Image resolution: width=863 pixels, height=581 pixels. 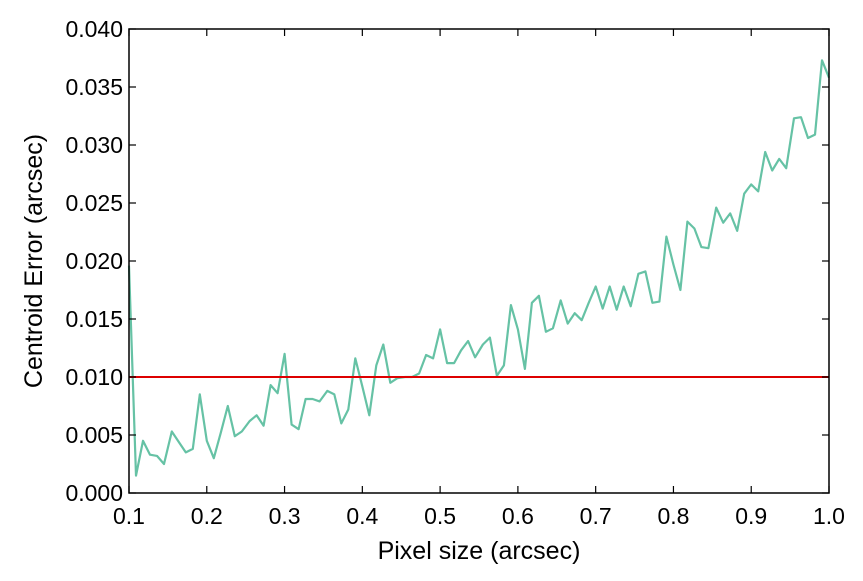 What do you see at coordinates (94, 87) in the screenshot?
I see `y-tick-label: 0.035` at bounding box center [94, 87].